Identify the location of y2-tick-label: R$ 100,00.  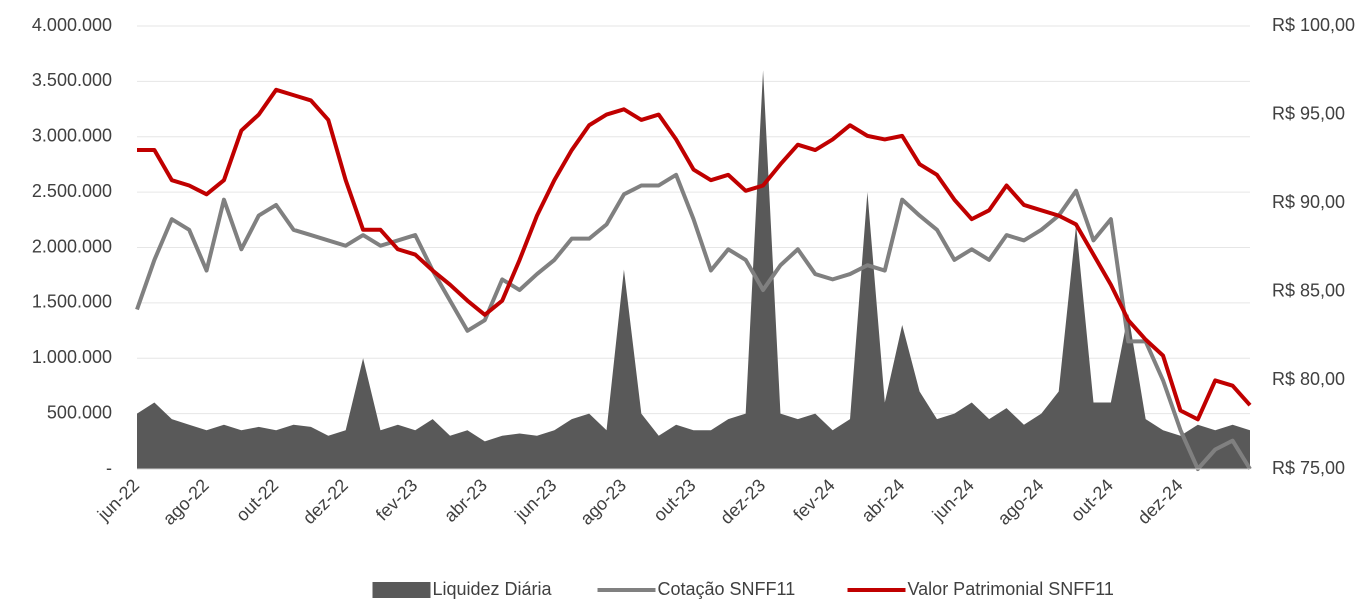
(1313, 25).